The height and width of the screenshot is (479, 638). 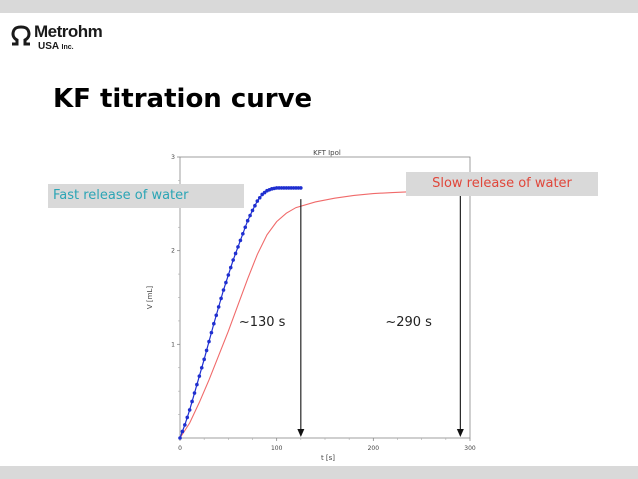 What do you see at coordinates (21, 35) in the screenshot?
I see `metrohm-omega-icon` at bounding box center [21, 35].